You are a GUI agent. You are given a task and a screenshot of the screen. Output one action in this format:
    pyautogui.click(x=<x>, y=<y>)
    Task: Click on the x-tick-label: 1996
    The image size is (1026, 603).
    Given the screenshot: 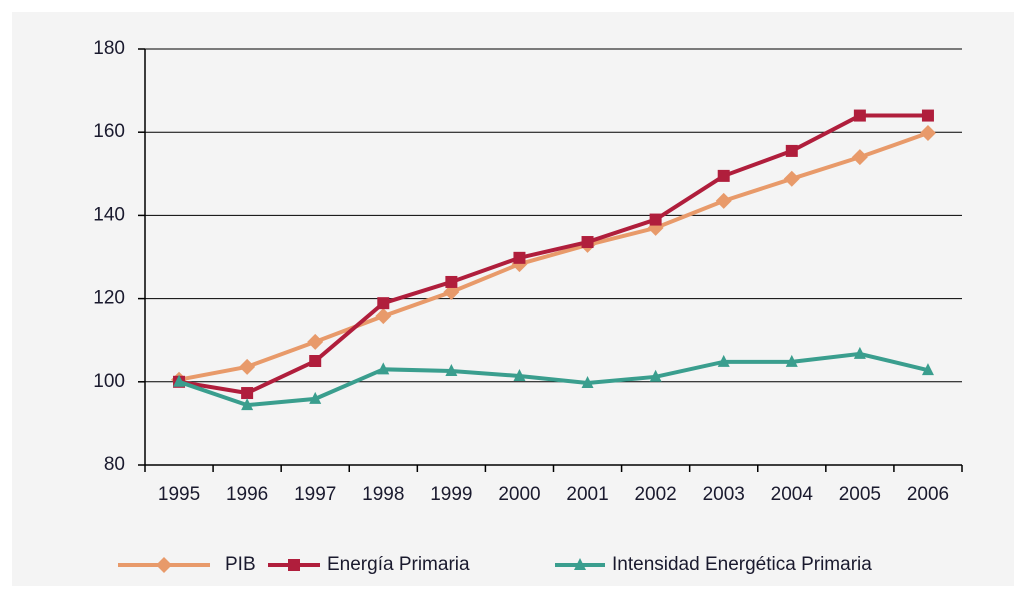 What is the action you would take?
    pyautogui.click(x=247, y=494)
    